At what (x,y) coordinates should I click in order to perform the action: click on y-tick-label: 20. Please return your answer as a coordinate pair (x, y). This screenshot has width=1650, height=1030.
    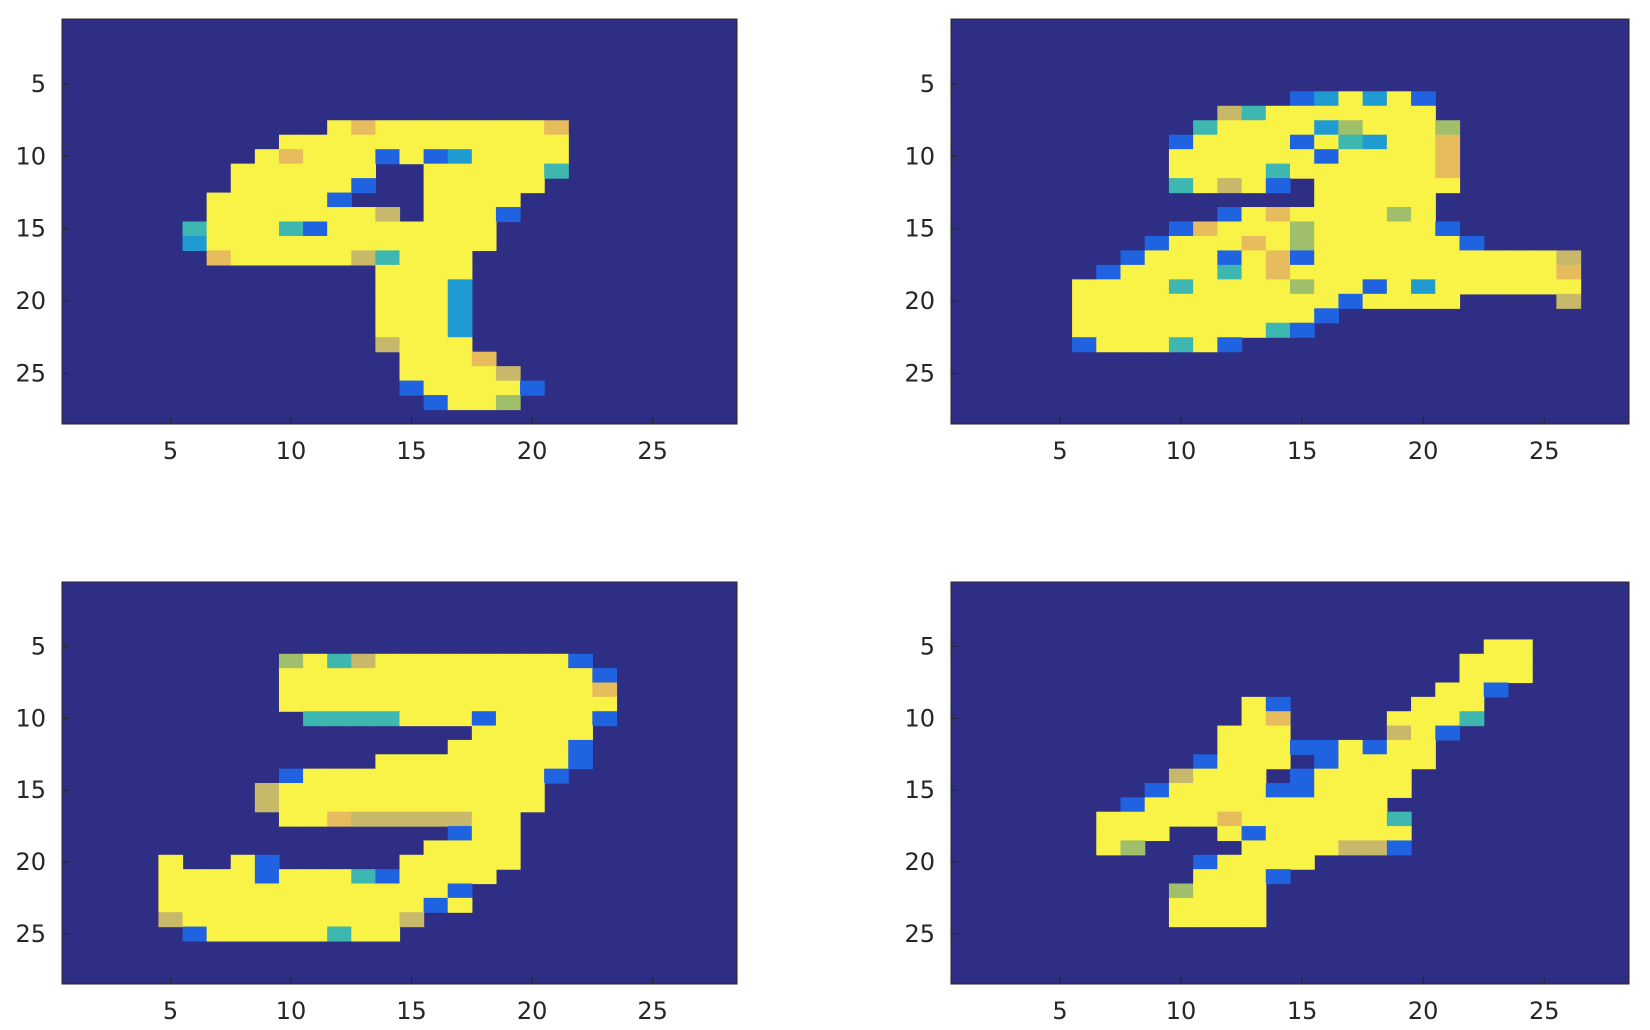
    Looking at the image, I should click on (919, 301).